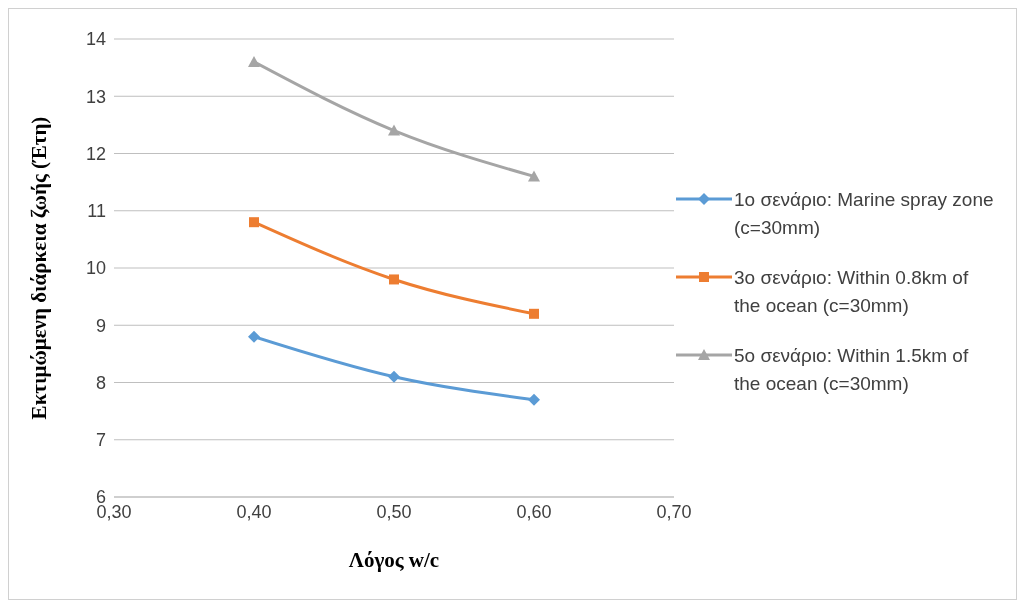  Describe the element at coordinates (674, 511) in the screenshot. I see `x-tick-label: 0,70` at that location.